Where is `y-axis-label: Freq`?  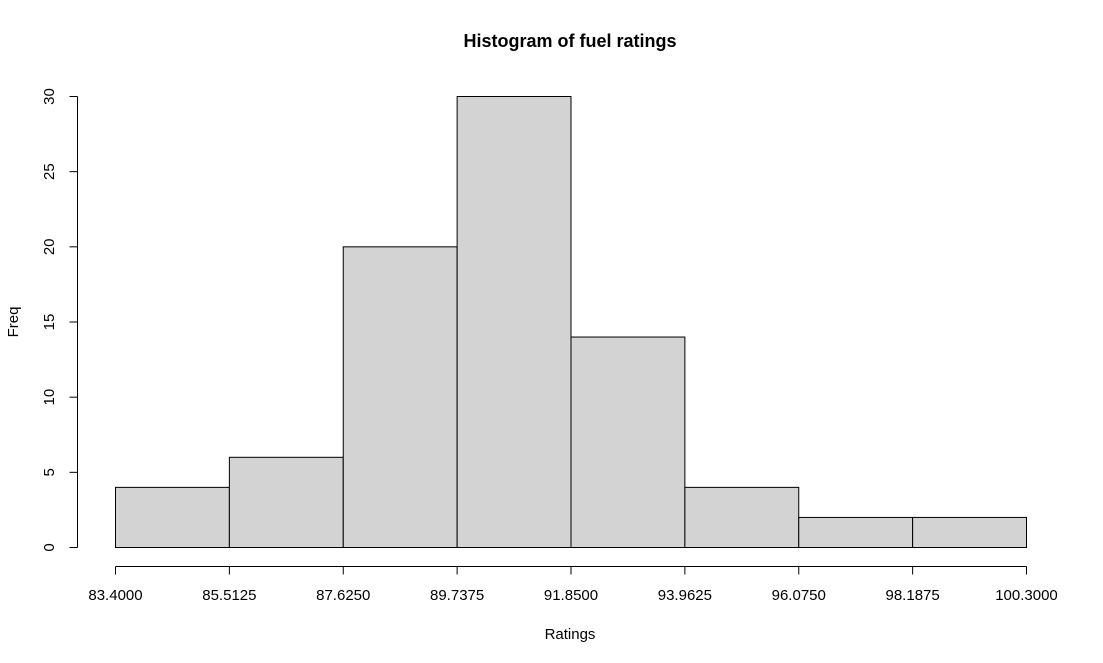
y-axis-label: Freq is located at coordinates (13, 322).